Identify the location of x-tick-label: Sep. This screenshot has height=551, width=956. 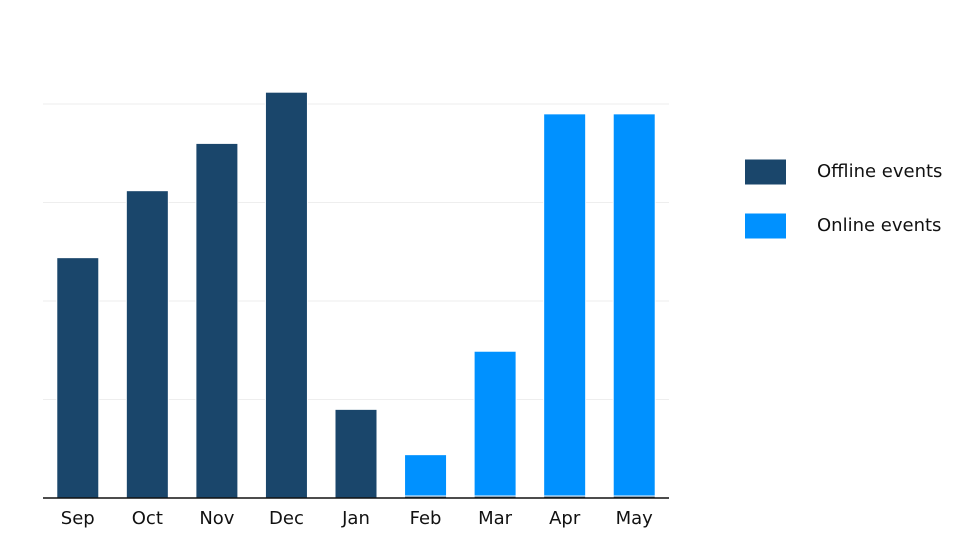
(78, 518).